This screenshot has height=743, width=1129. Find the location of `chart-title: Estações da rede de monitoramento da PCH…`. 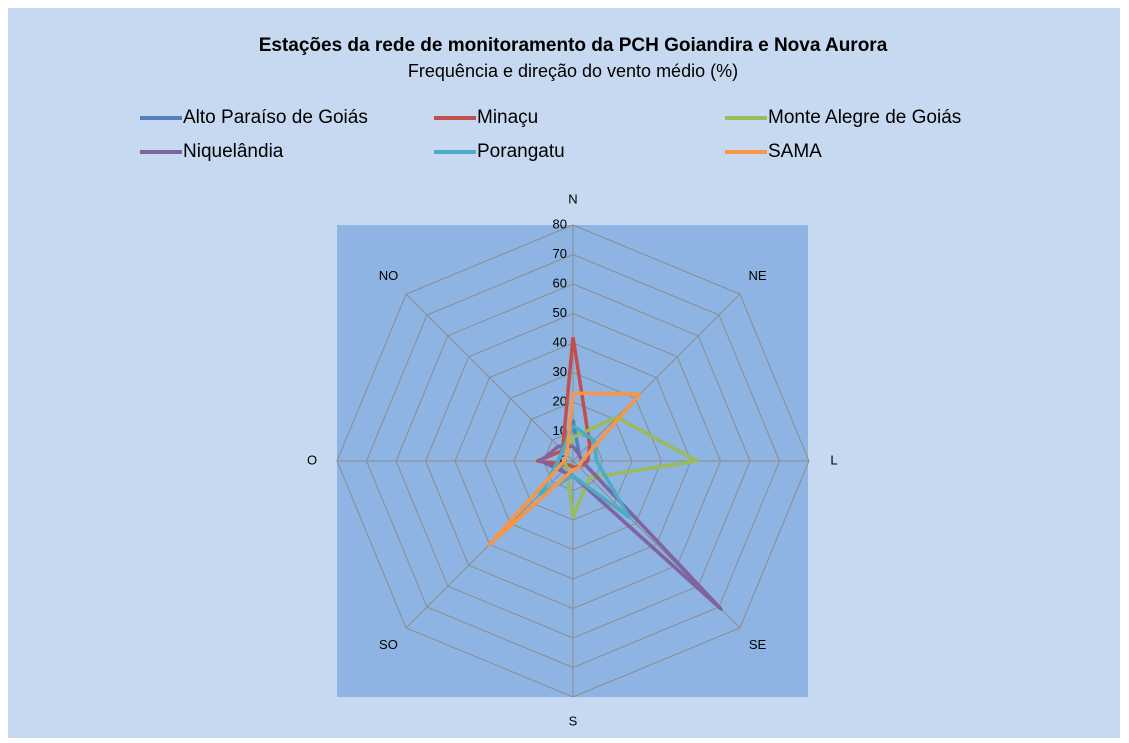

chart-title: Estações da rede de monitoramento da PCH… is located at coordinates (573, 45).